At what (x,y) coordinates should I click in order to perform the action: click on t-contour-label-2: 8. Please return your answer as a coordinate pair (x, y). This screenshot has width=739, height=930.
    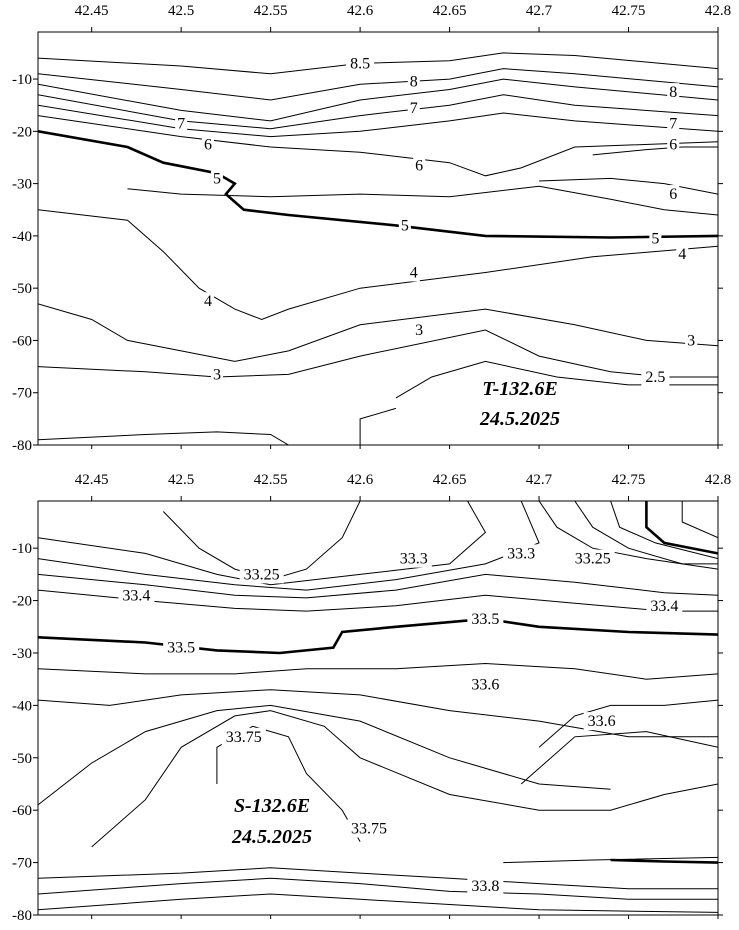
    Looking at the image, I should click on (673, 92).